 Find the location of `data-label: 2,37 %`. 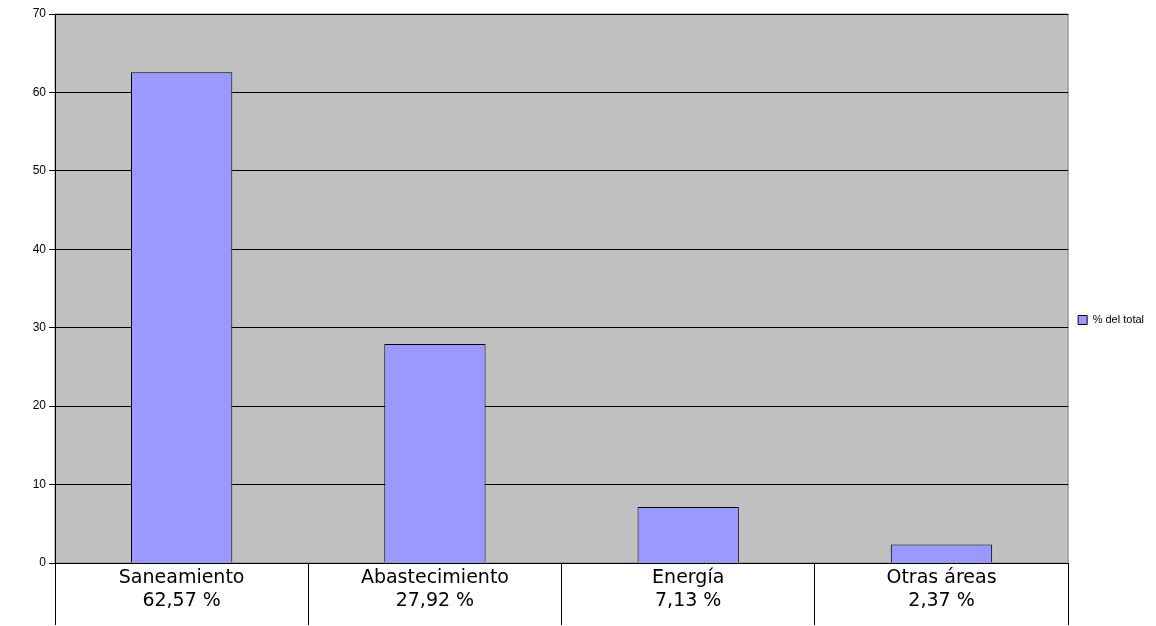

data-label: 2,37 % is located at coordinates (941, 599).